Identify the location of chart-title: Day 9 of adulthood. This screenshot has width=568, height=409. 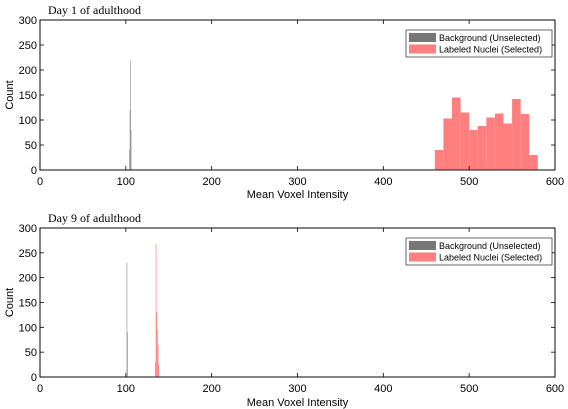
(94, 218).